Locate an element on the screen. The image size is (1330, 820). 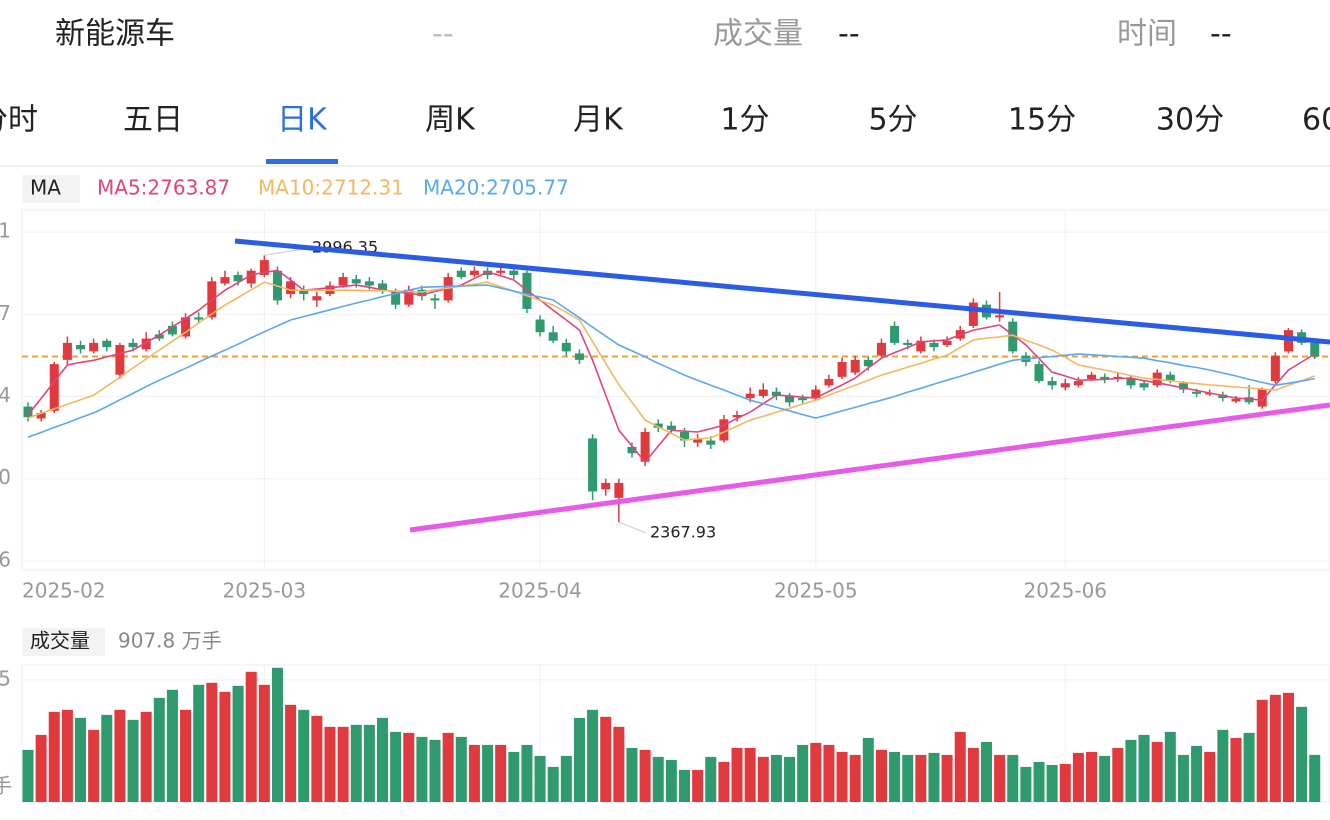
tab: 15分 is located at coordinates (1042, 120).